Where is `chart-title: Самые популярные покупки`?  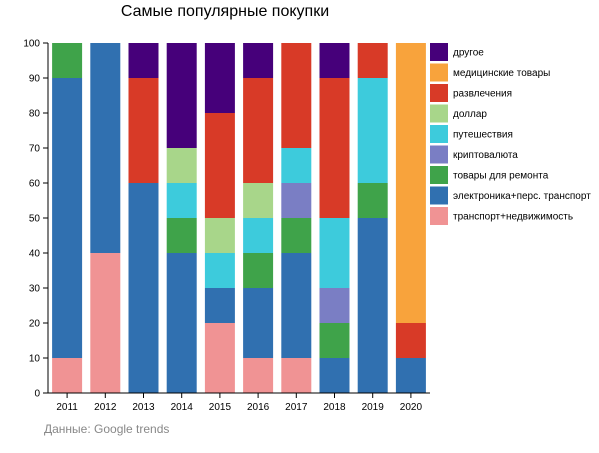 chart-title: Самые популярные покупки is located at coordinates (225, 11).